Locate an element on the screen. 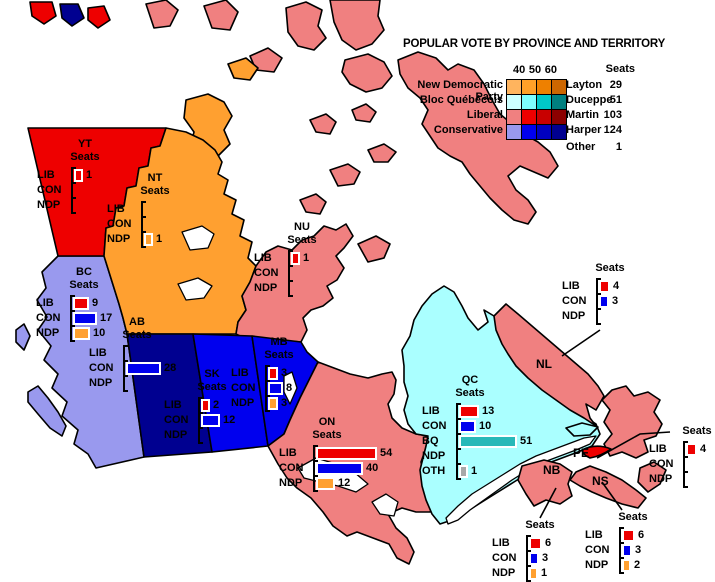 The width and height of the screenshot is (715, 582). scale-tick-50: 50 is located at coordinates (535, 70).